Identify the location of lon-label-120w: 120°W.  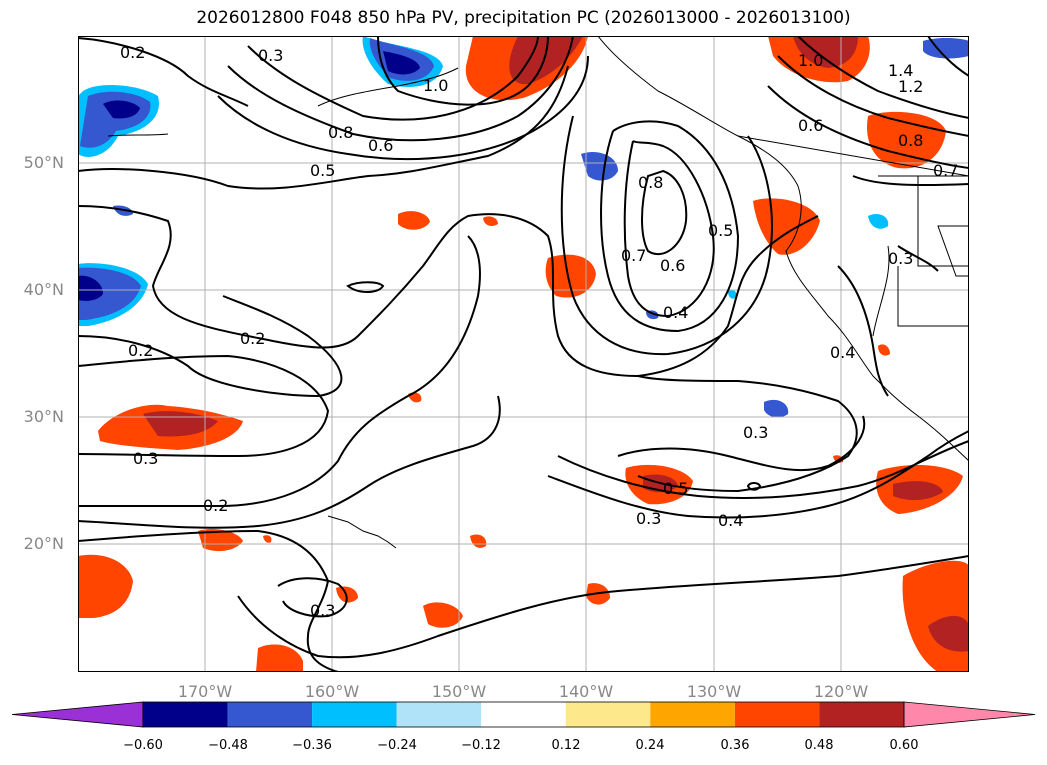
(841, 691).